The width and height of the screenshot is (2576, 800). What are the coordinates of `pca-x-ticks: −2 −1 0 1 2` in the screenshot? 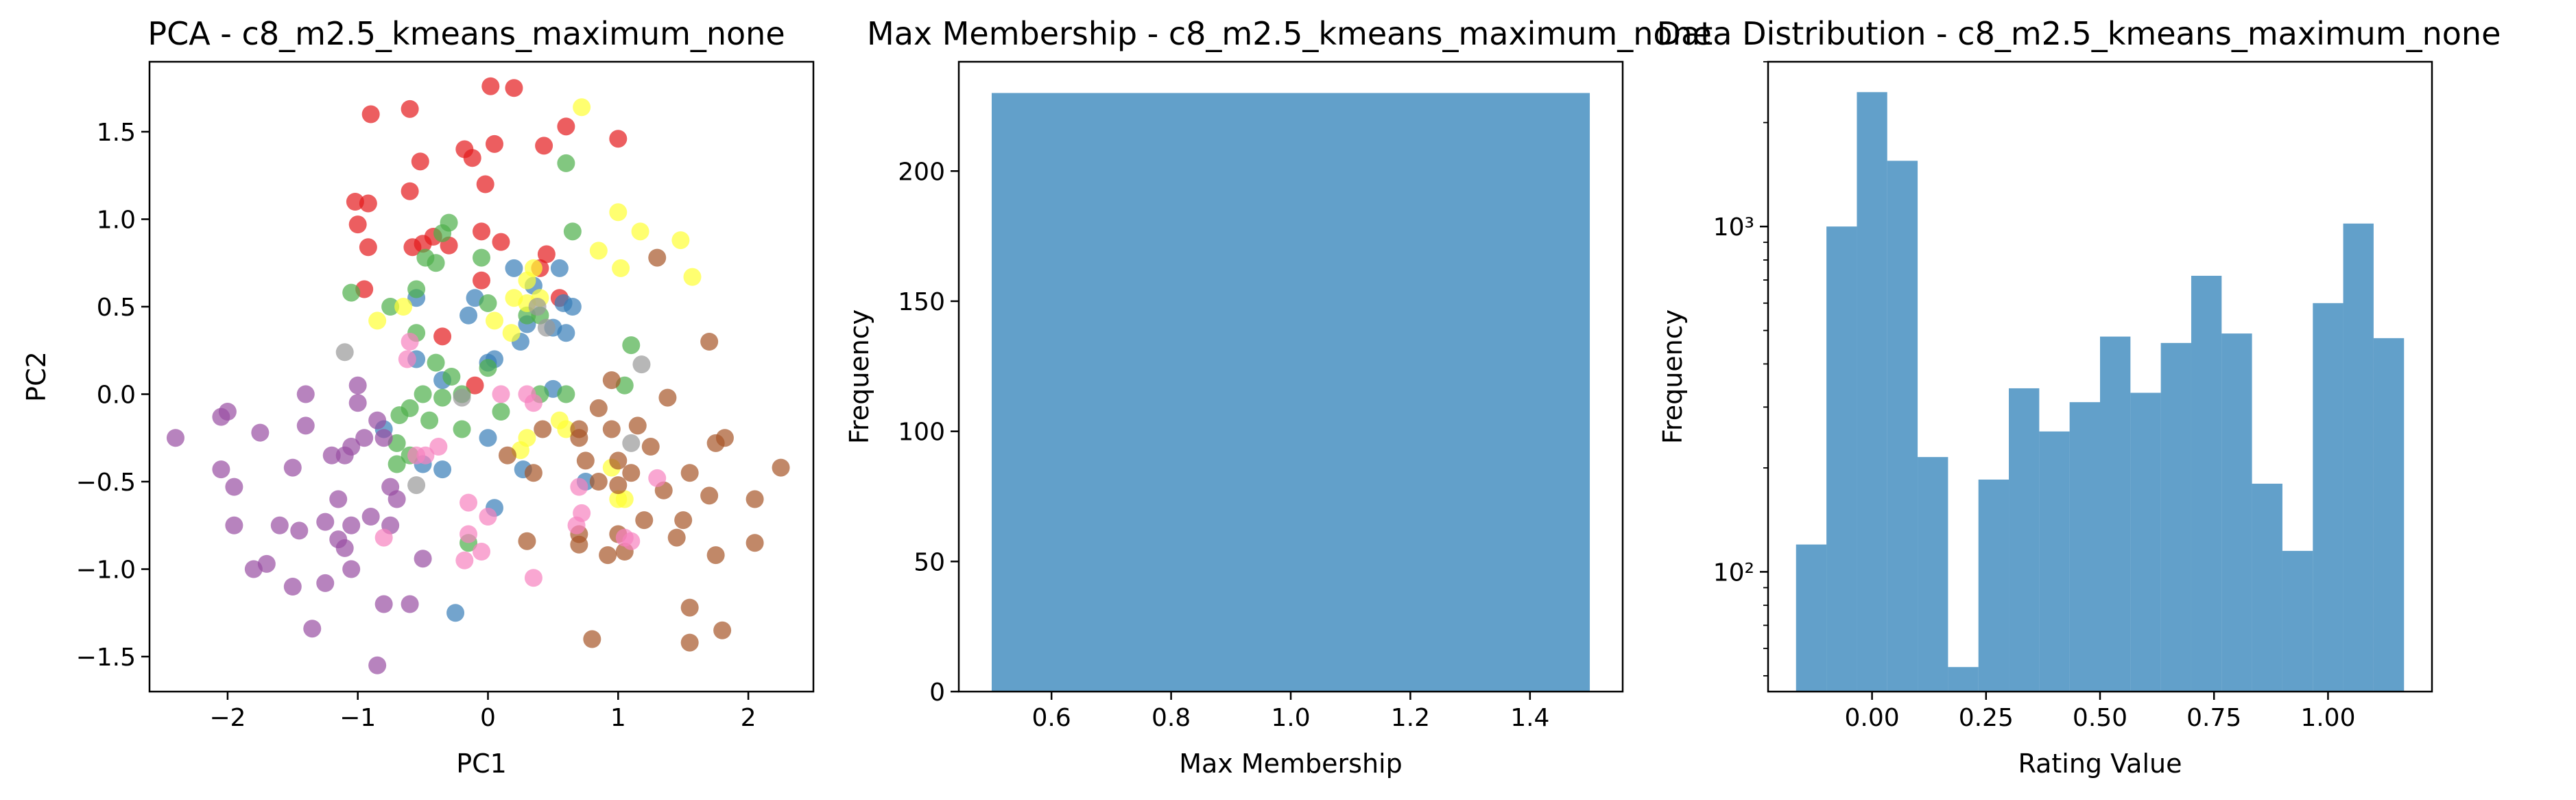 It's located at (482, 712).